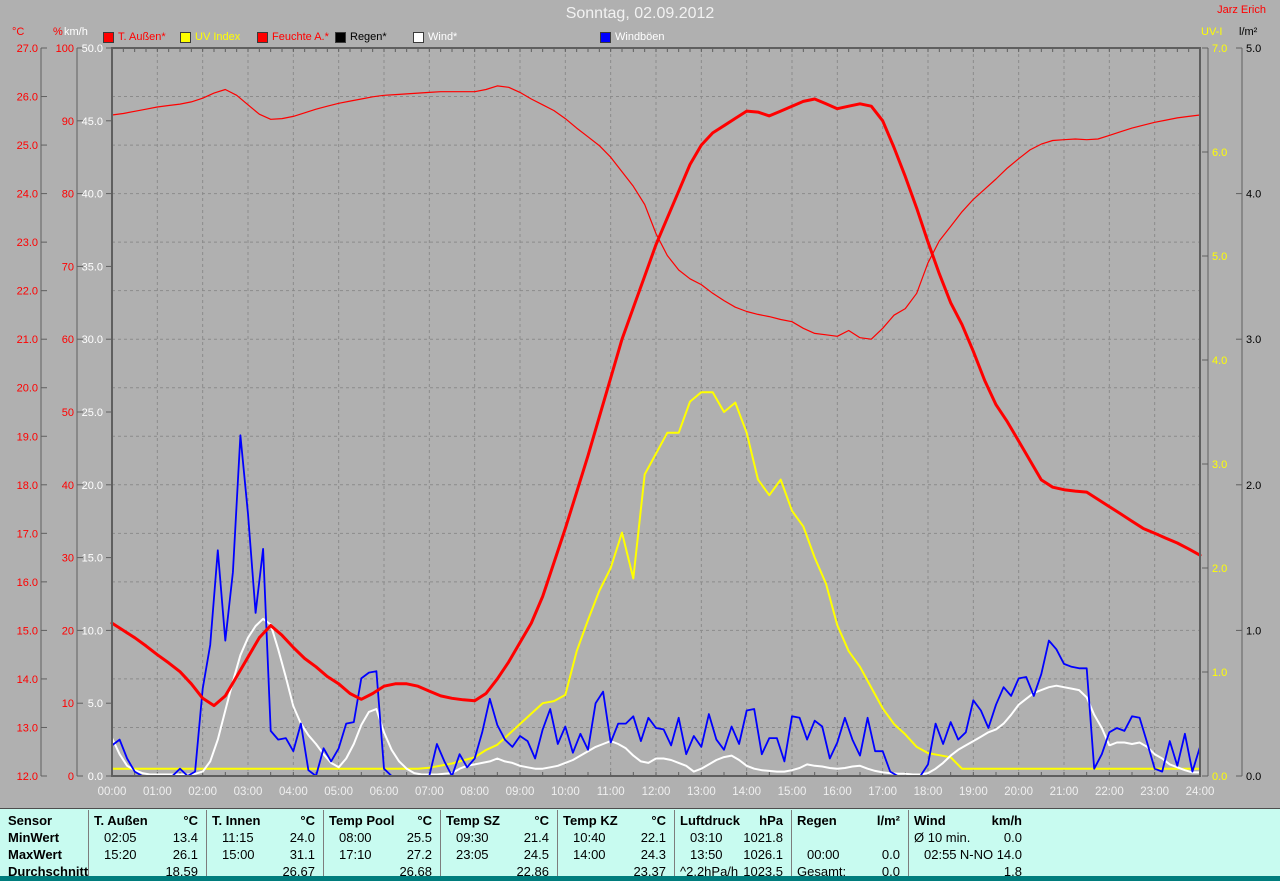  I want to click on table-max-value: 24.3, so click(653, 854).